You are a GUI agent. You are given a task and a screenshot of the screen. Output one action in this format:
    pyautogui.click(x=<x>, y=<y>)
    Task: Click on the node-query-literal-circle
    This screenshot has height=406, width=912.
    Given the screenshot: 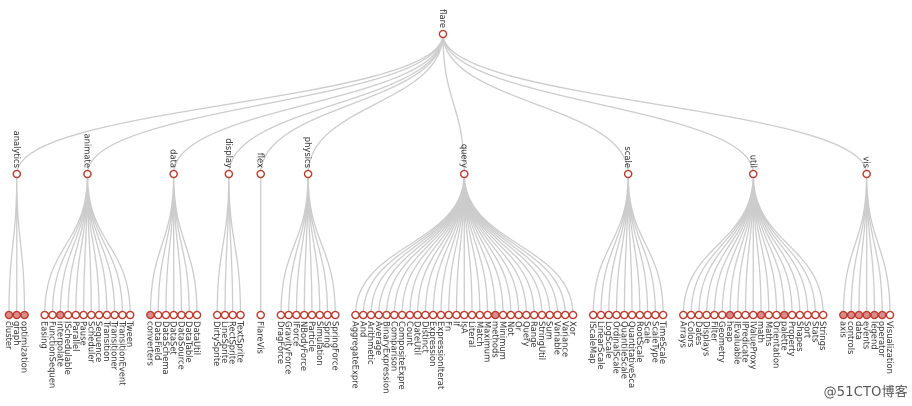 What is the action you would take?
    pyautogui.click(x=472, y=315)
    